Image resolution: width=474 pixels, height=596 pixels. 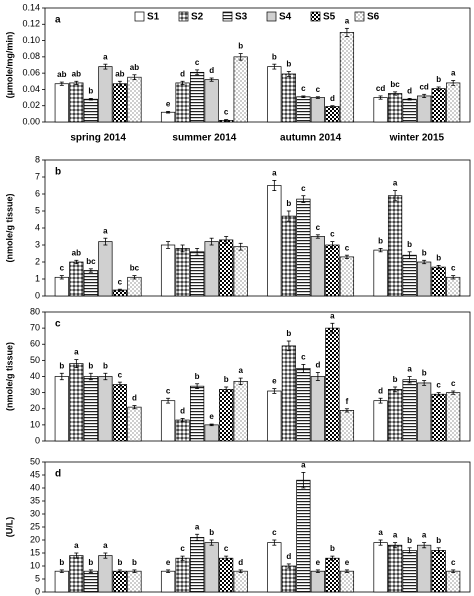 I want to click on y-tick-label: 0.04, so click(x=31, y=89).